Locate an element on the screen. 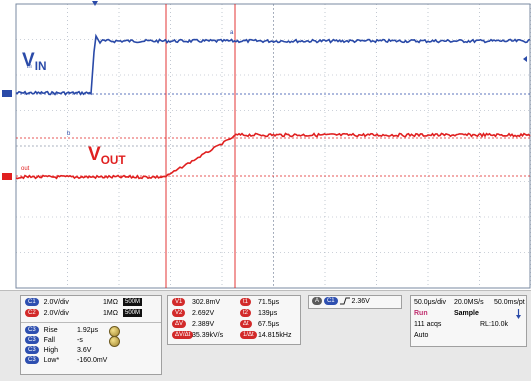 The height and width of the screenshot is (381, 531). vin-label: VIN is located at coordinates (34, 62).